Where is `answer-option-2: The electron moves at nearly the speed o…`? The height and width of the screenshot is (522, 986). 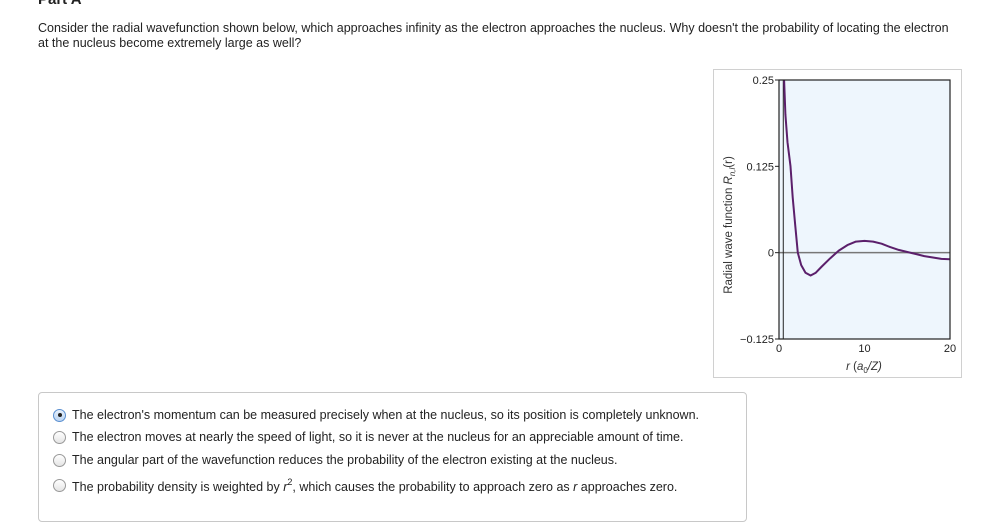 answer-option-2: The electron moves at nearly the speed o… is located at coordinates (368, 437).